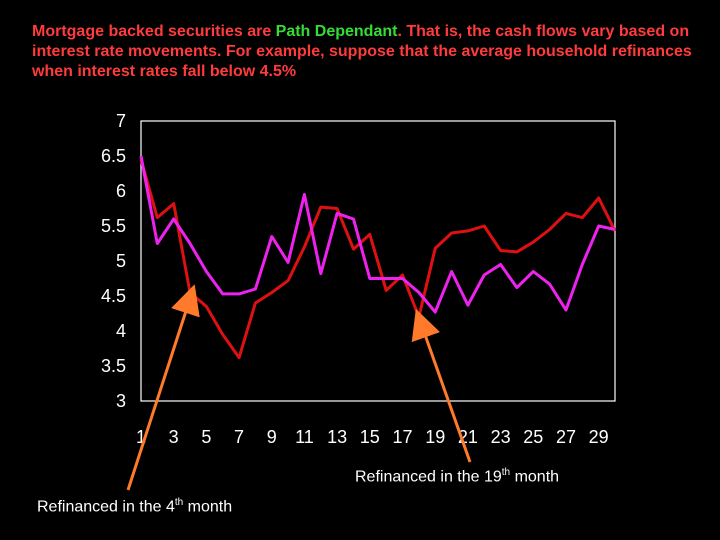 The image size is (720, 540). Describe the element at coordinates (141, 437) in the screenshot. I see `x-tick-label: 1` at that location.